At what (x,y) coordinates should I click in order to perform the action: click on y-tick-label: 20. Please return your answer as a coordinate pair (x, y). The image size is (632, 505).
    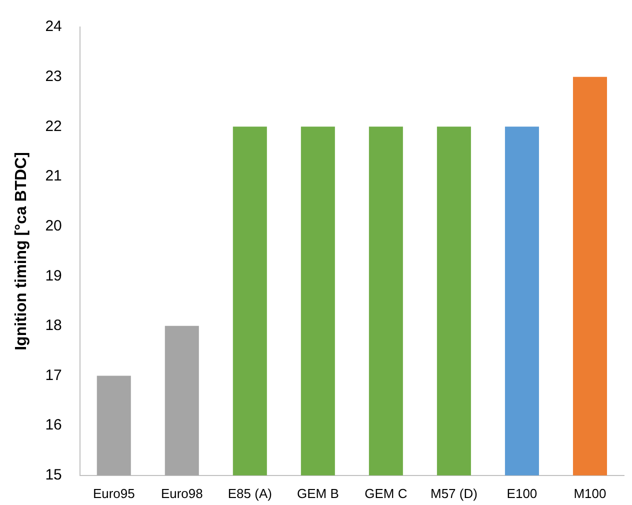
    Looking at the image, I should click on (53, 225).